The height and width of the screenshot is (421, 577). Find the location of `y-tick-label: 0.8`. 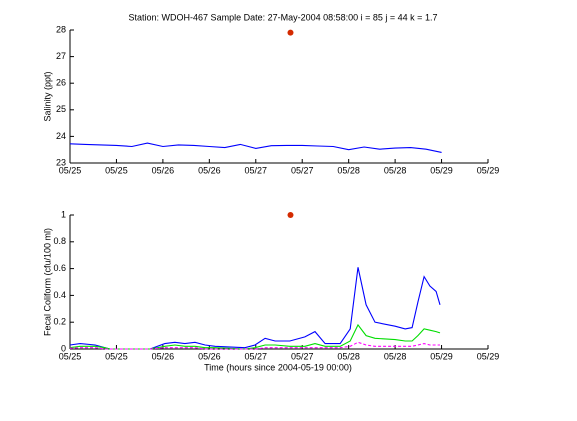

y-tick-label: 0.8 is located at coordinates (59, 241).